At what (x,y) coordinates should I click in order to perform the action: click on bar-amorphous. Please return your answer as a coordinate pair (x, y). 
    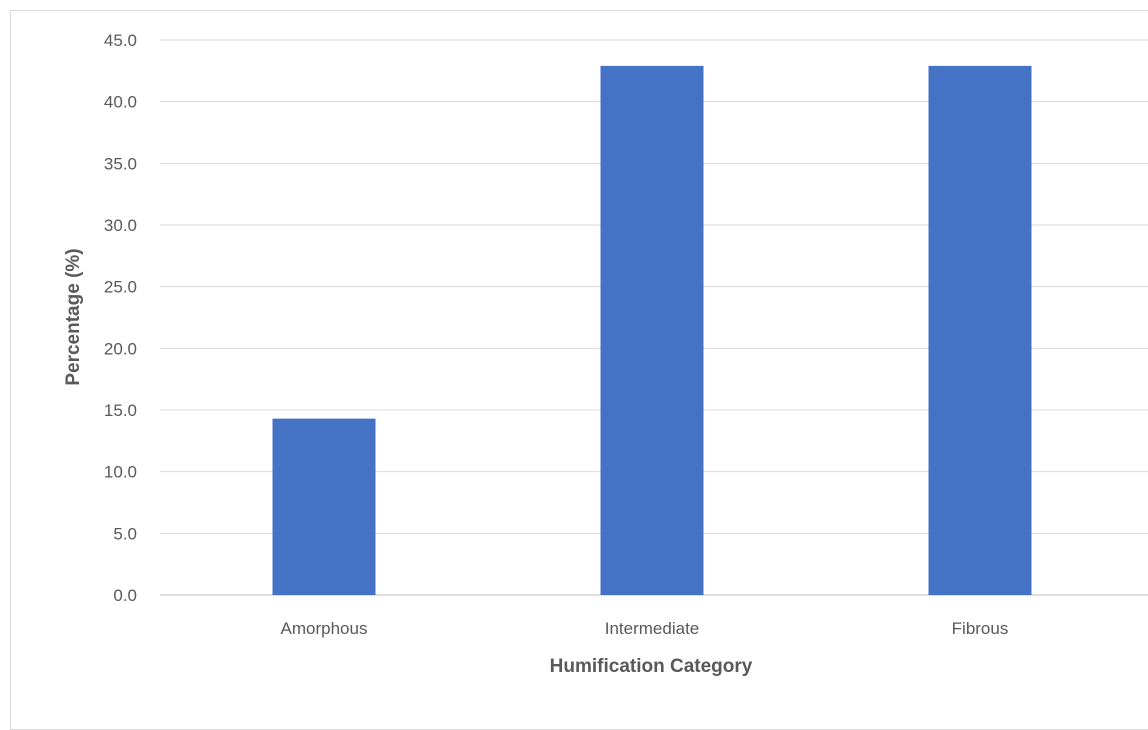
    Looking at the image, I should click on (324, 506).